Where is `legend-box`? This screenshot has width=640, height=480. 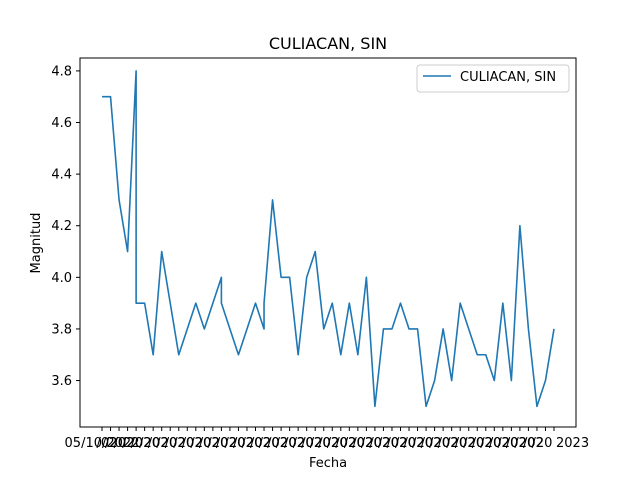
legend-box is located at coordinates (493, 78).